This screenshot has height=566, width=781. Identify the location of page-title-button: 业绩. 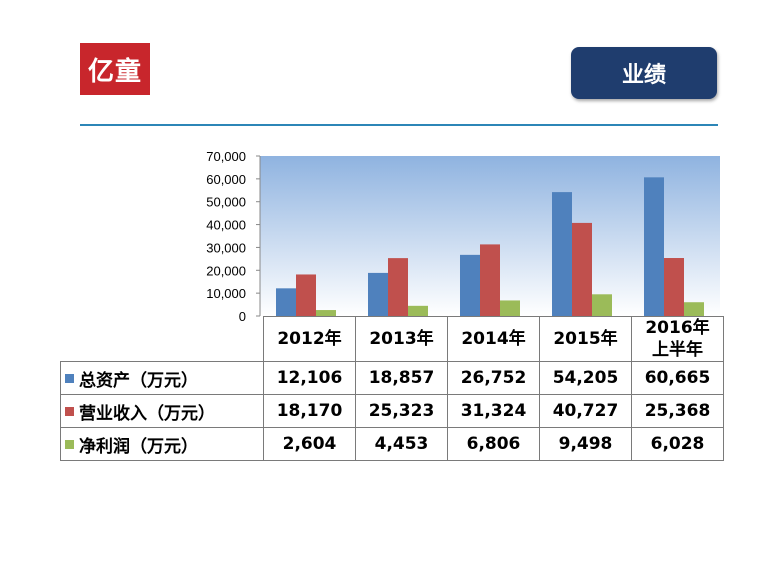
(644, 73).